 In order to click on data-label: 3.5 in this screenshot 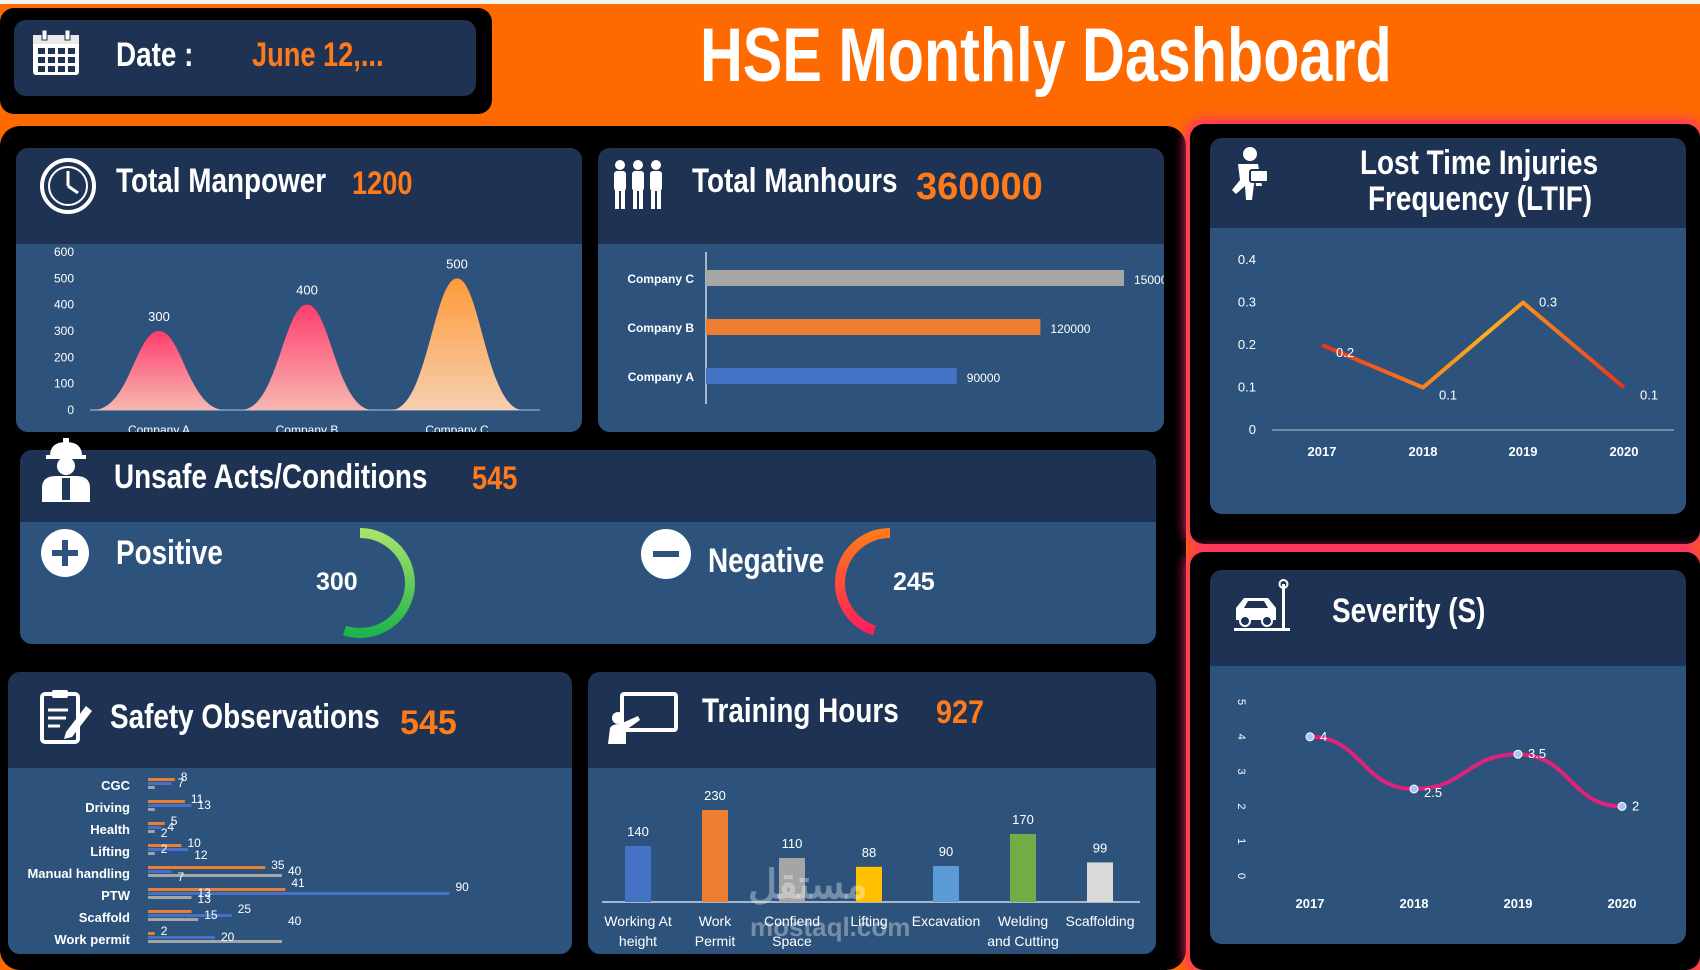, I will do `click(1537, 753)`.